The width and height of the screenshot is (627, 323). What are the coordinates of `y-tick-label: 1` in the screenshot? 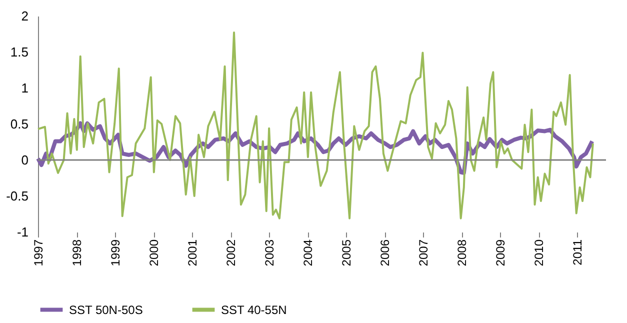 It's located at (24, 88).